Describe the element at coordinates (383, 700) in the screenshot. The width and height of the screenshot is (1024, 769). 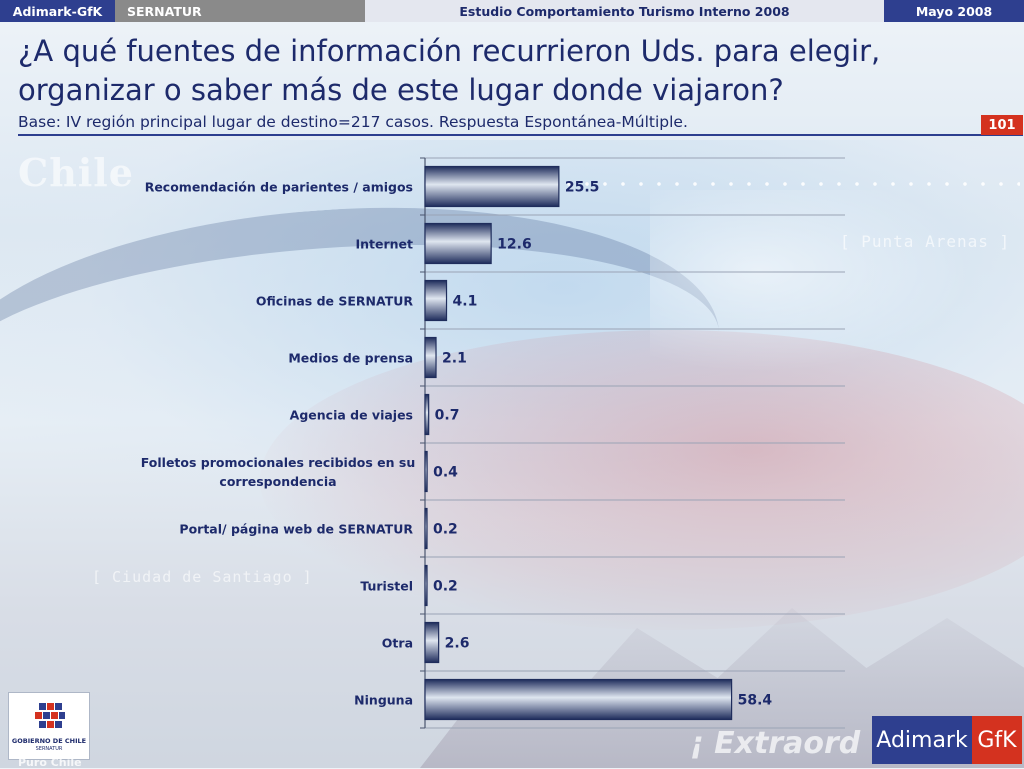
I see `category-label: Ninguna` at that location.